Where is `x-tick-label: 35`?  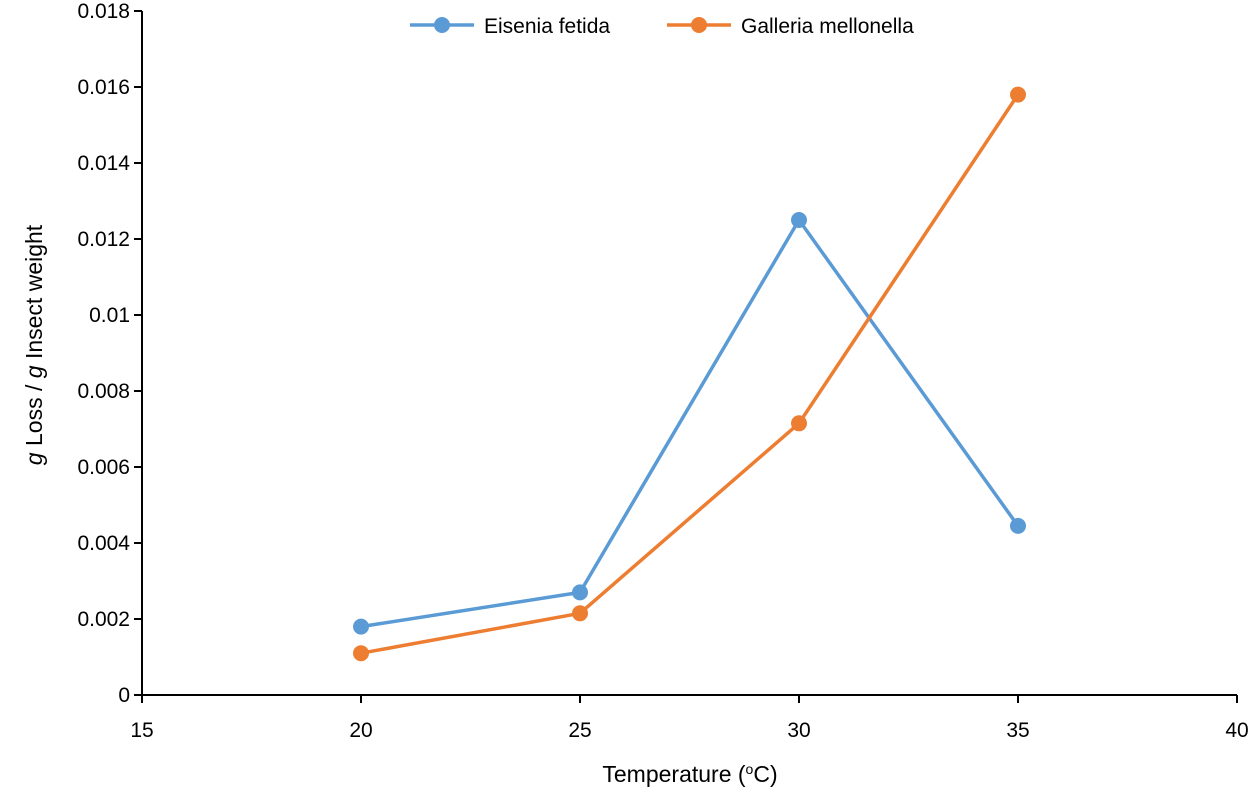 x-tick-label: 35 is located at coordinates (1017, 730).